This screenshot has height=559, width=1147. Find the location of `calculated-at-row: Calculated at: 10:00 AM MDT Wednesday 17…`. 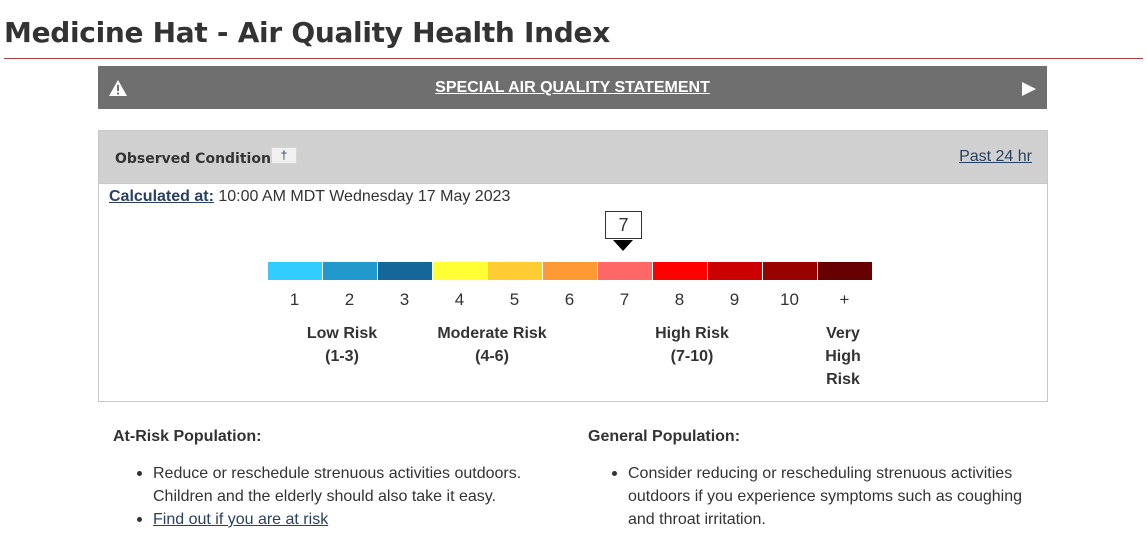

calculated-at-row: Calculated at: 10:00 AM MDT Wednesday 17… is located at coordinates (309, 197).